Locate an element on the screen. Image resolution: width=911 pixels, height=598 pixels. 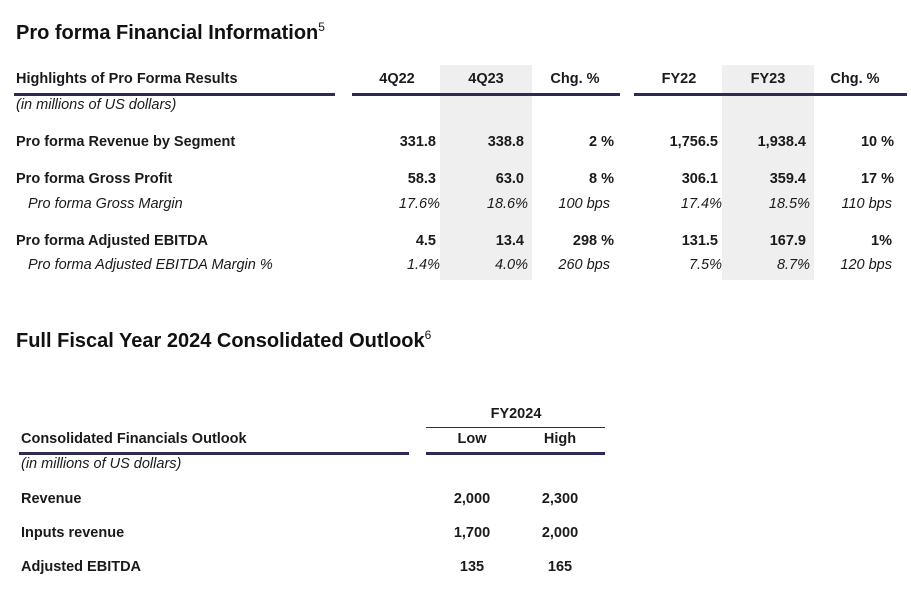
section1-title: Pro forma Financial Information5 is located at coordinates (170, 32).